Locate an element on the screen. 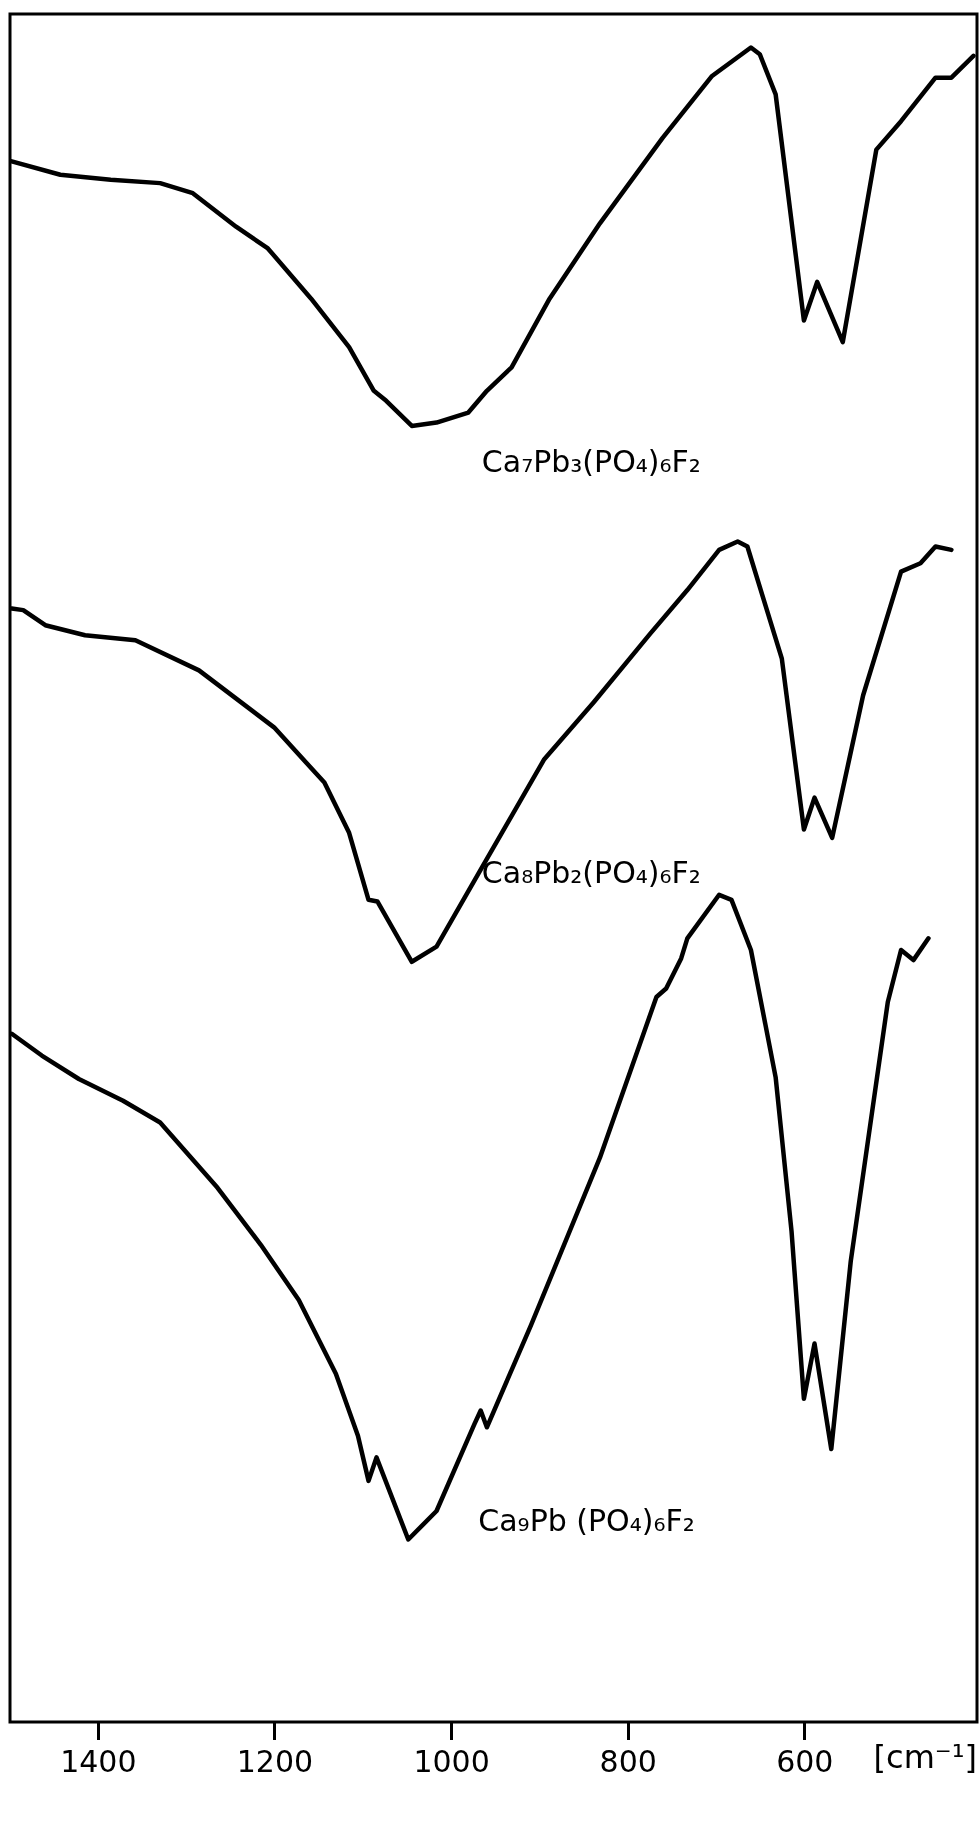  series-label: Ca₉Pb (PO₄)₆F₂ is located at coordinates (586, 1521).